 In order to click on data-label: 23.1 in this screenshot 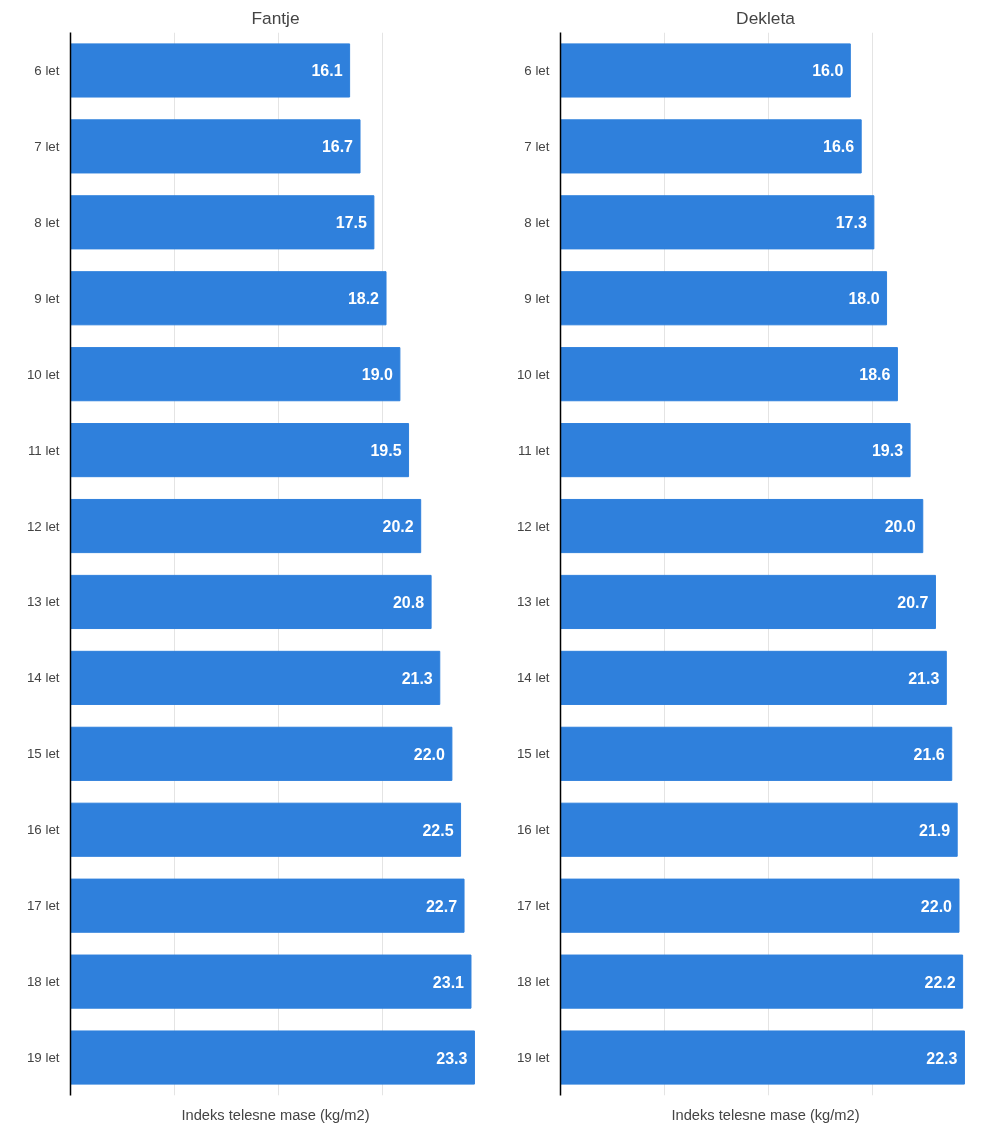, I will do `click(448, 982)`.